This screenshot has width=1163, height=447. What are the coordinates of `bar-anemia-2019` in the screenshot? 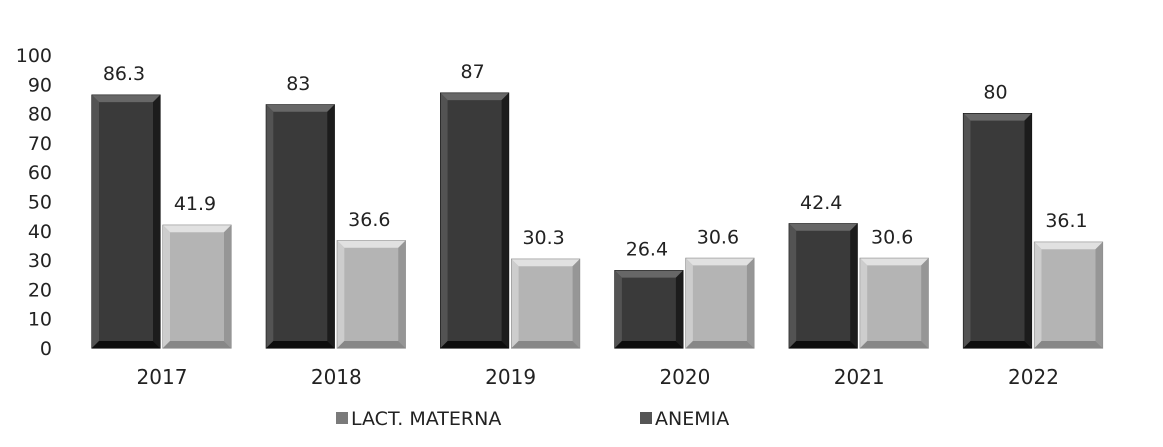 It's located at (546, 303).